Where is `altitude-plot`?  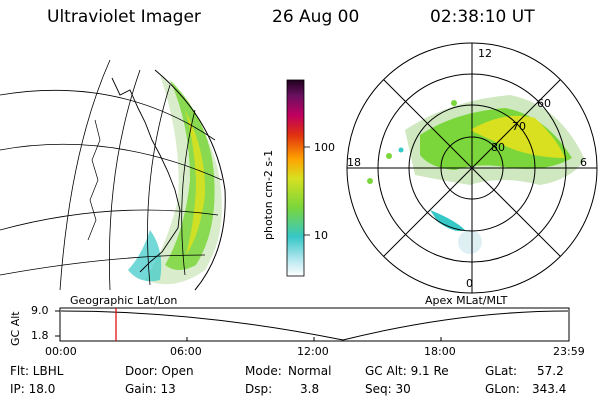
altitude-plot is located at coordinates (312, 324).